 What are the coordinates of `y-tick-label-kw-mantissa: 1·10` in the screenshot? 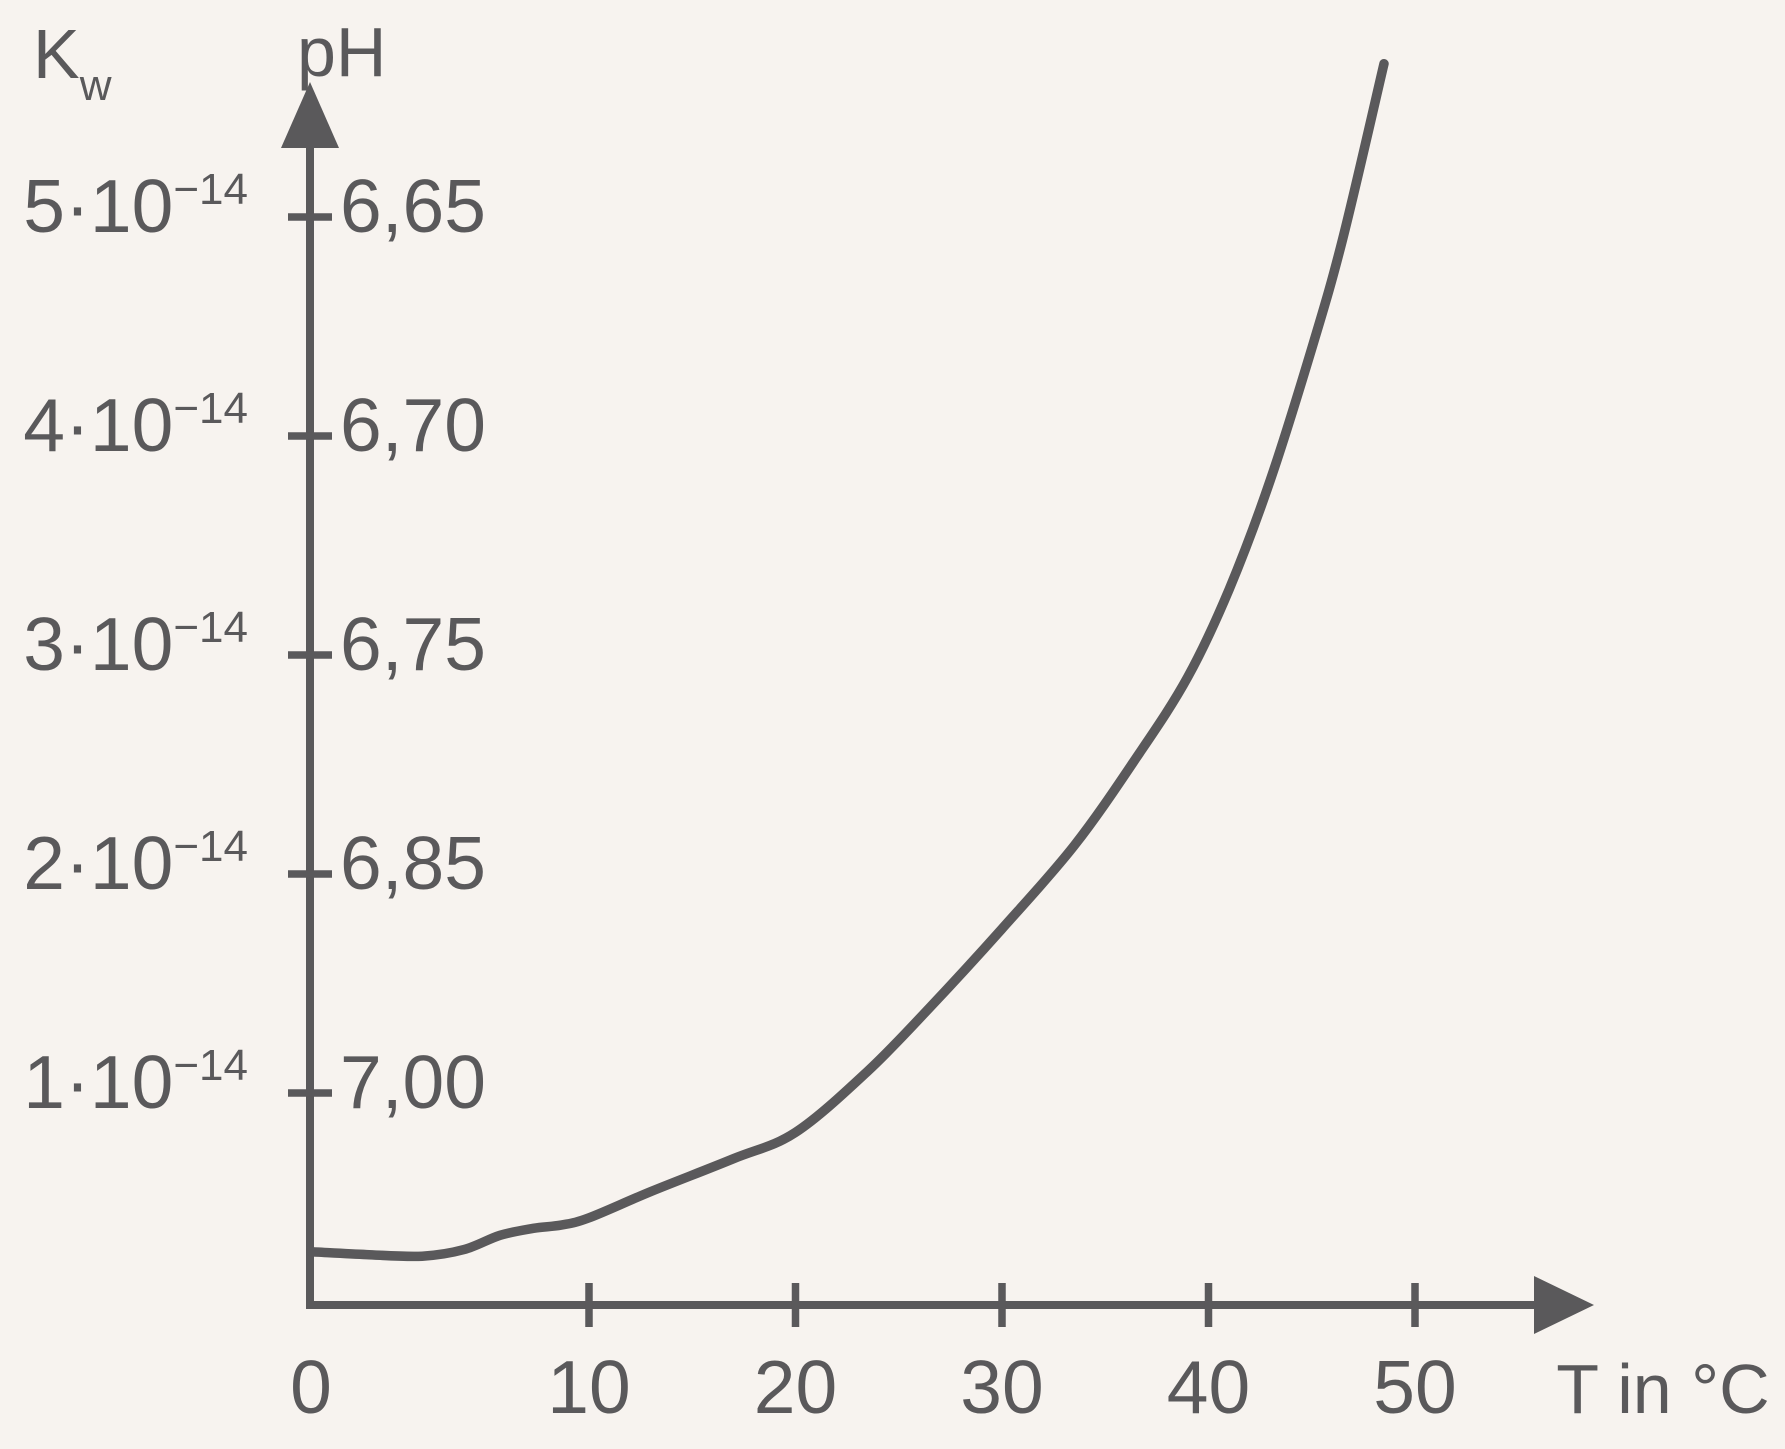 It's located at (98, 1082).